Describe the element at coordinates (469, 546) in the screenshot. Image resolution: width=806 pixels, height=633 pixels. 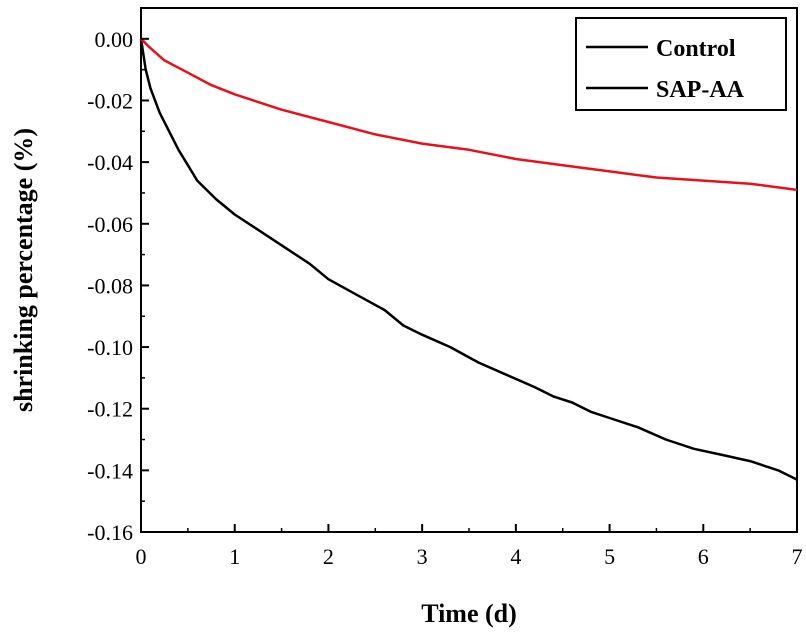
I see `x-axis: 0 1 2 3 4 5 6 7` at that location.